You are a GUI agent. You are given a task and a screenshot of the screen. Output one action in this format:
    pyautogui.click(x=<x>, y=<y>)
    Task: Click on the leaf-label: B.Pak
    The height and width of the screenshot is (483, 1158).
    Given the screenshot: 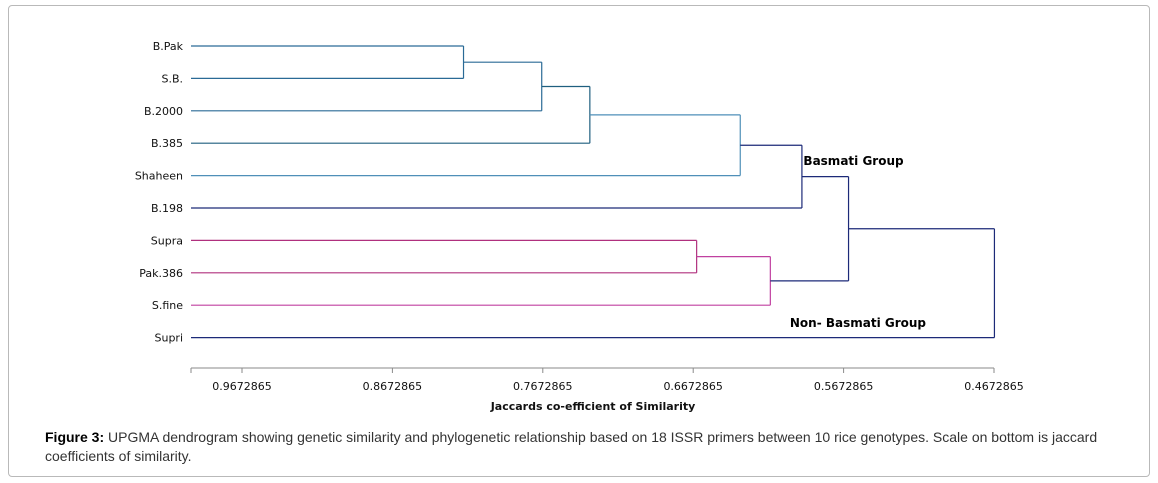 What is the action you would take?
    pyautogui.click(x=168, y=46)
    